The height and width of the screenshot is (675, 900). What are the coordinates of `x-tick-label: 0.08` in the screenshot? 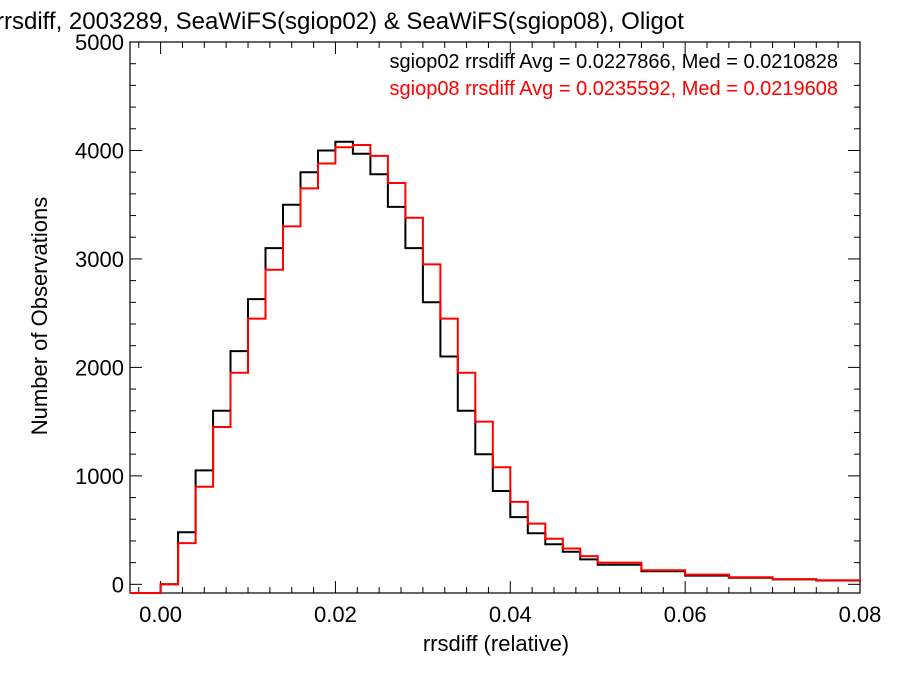 It's located at (860, 614).